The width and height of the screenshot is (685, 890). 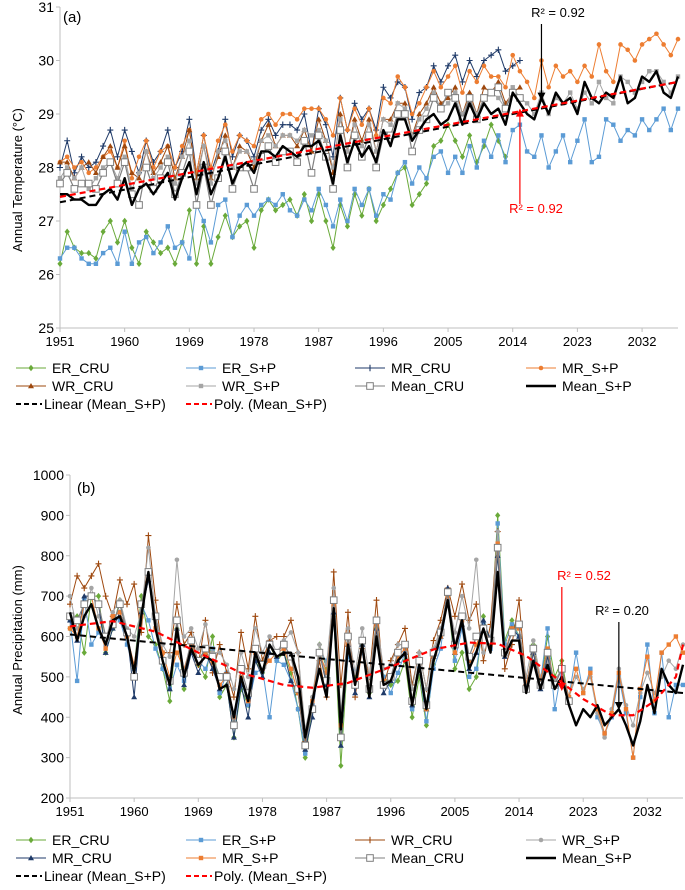 What do you see at coordinates (270, 876) in the screenshot?
I see `legend-label: Poly. (Mean_S+P)` at bounding box center [270, 876].